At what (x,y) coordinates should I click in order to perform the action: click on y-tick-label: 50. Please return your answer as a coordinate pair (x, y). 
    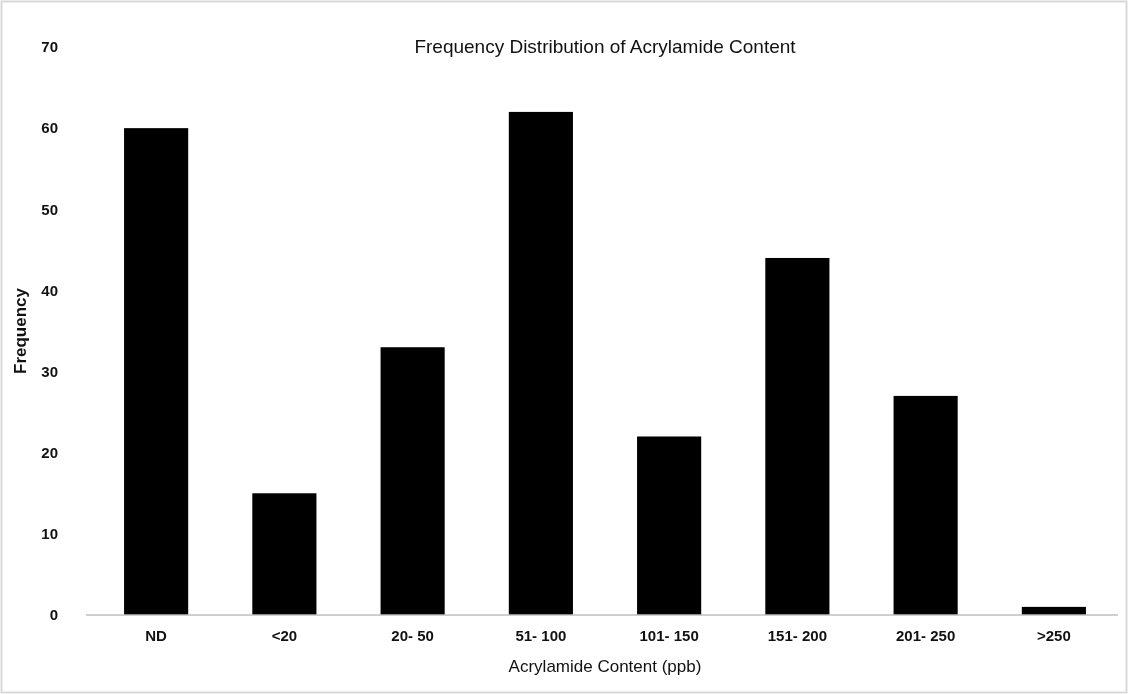
    Looking at the image, I should click on (49, 209).